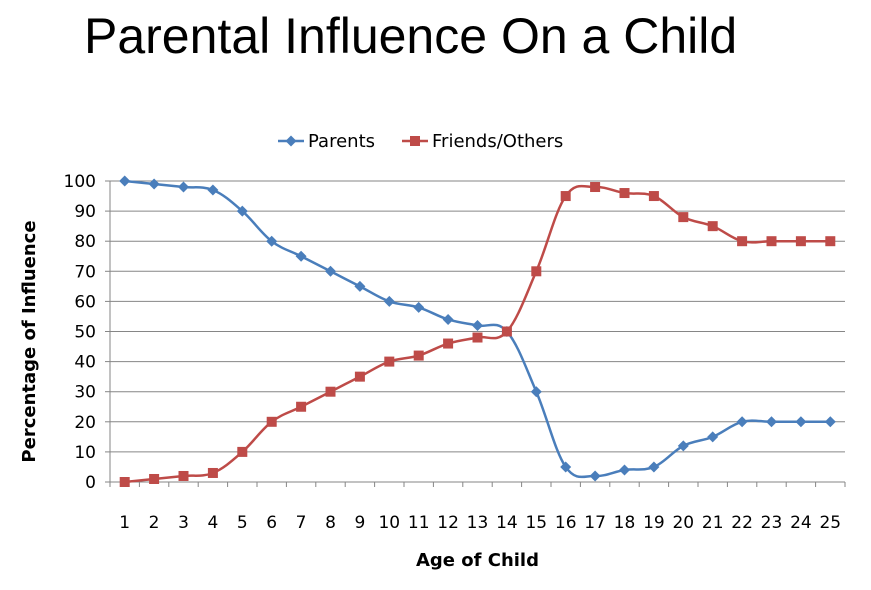  I want to click on y-tick-label-1: 10, so click(85, 453).